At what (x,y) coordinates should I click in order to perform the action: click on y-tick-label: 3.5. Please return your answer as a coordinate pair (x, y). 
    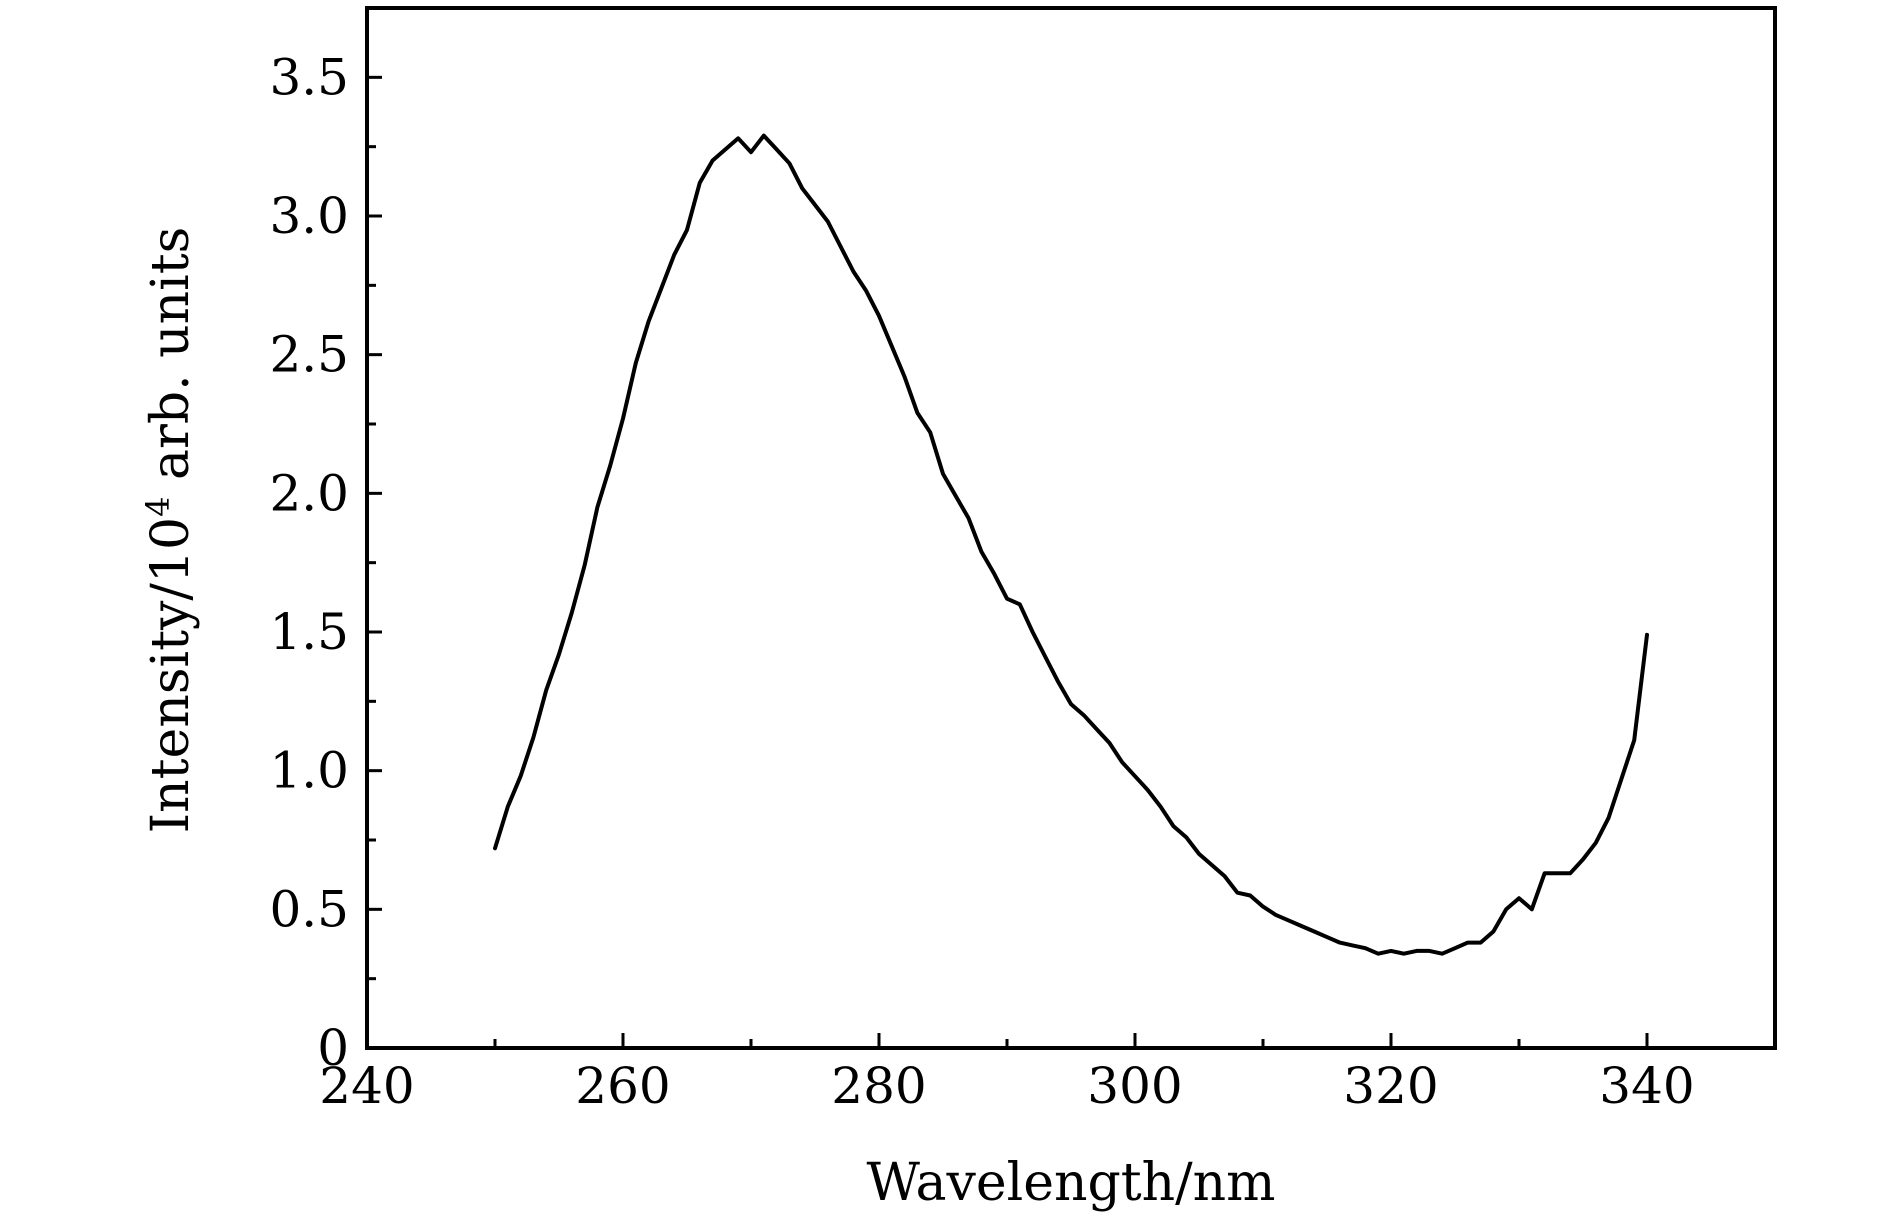
    Looking at the image, I should click on (309, 77).